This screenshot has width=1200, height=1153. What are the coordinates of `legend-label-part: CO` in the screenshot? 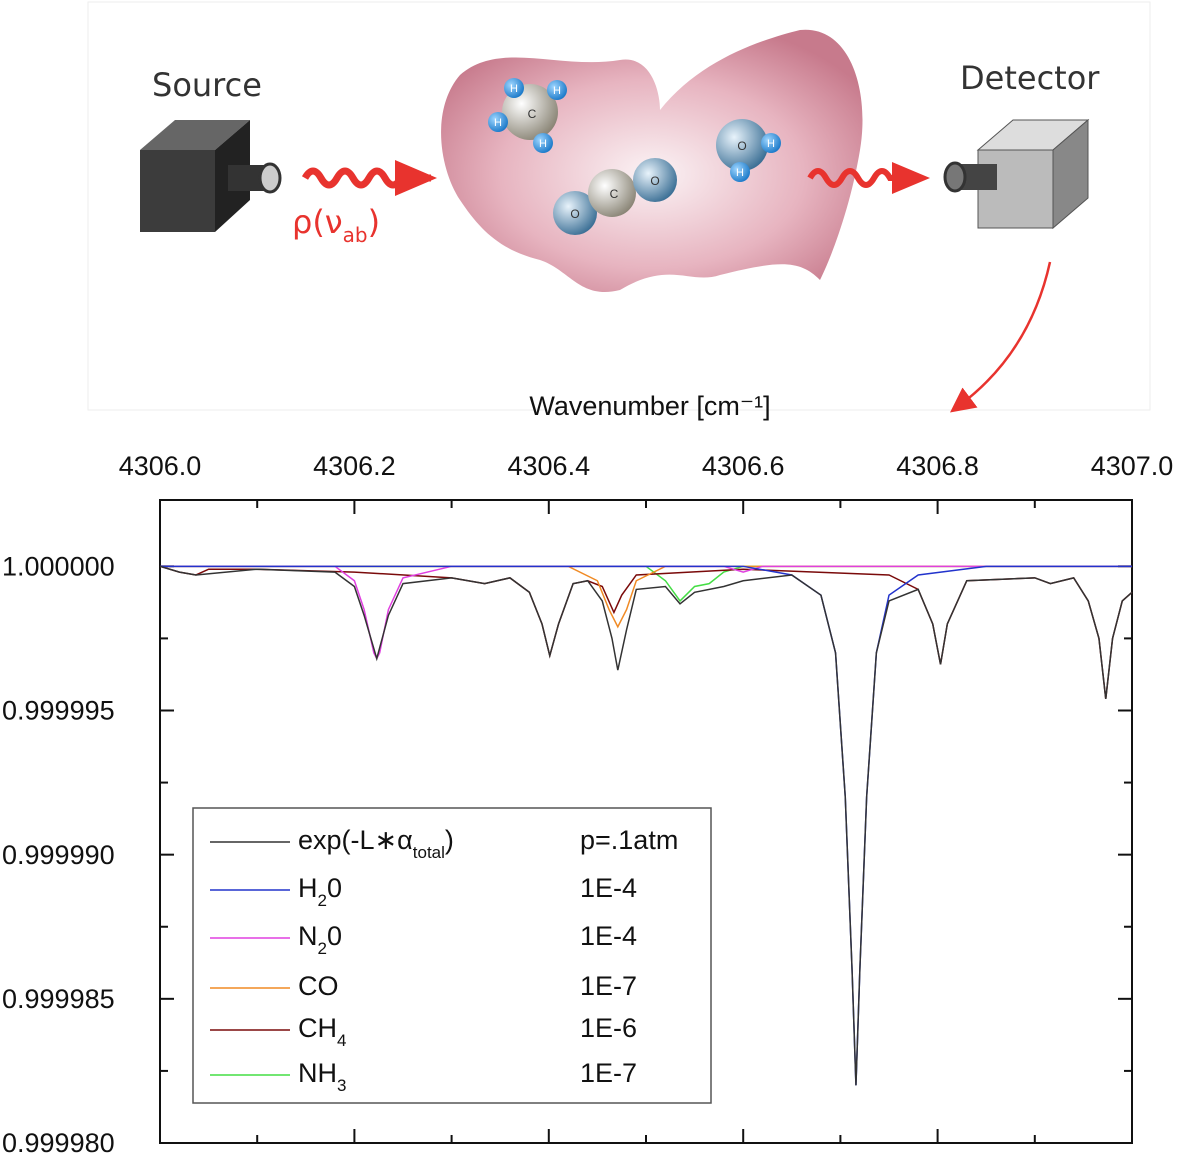 It's located at (318, 986).